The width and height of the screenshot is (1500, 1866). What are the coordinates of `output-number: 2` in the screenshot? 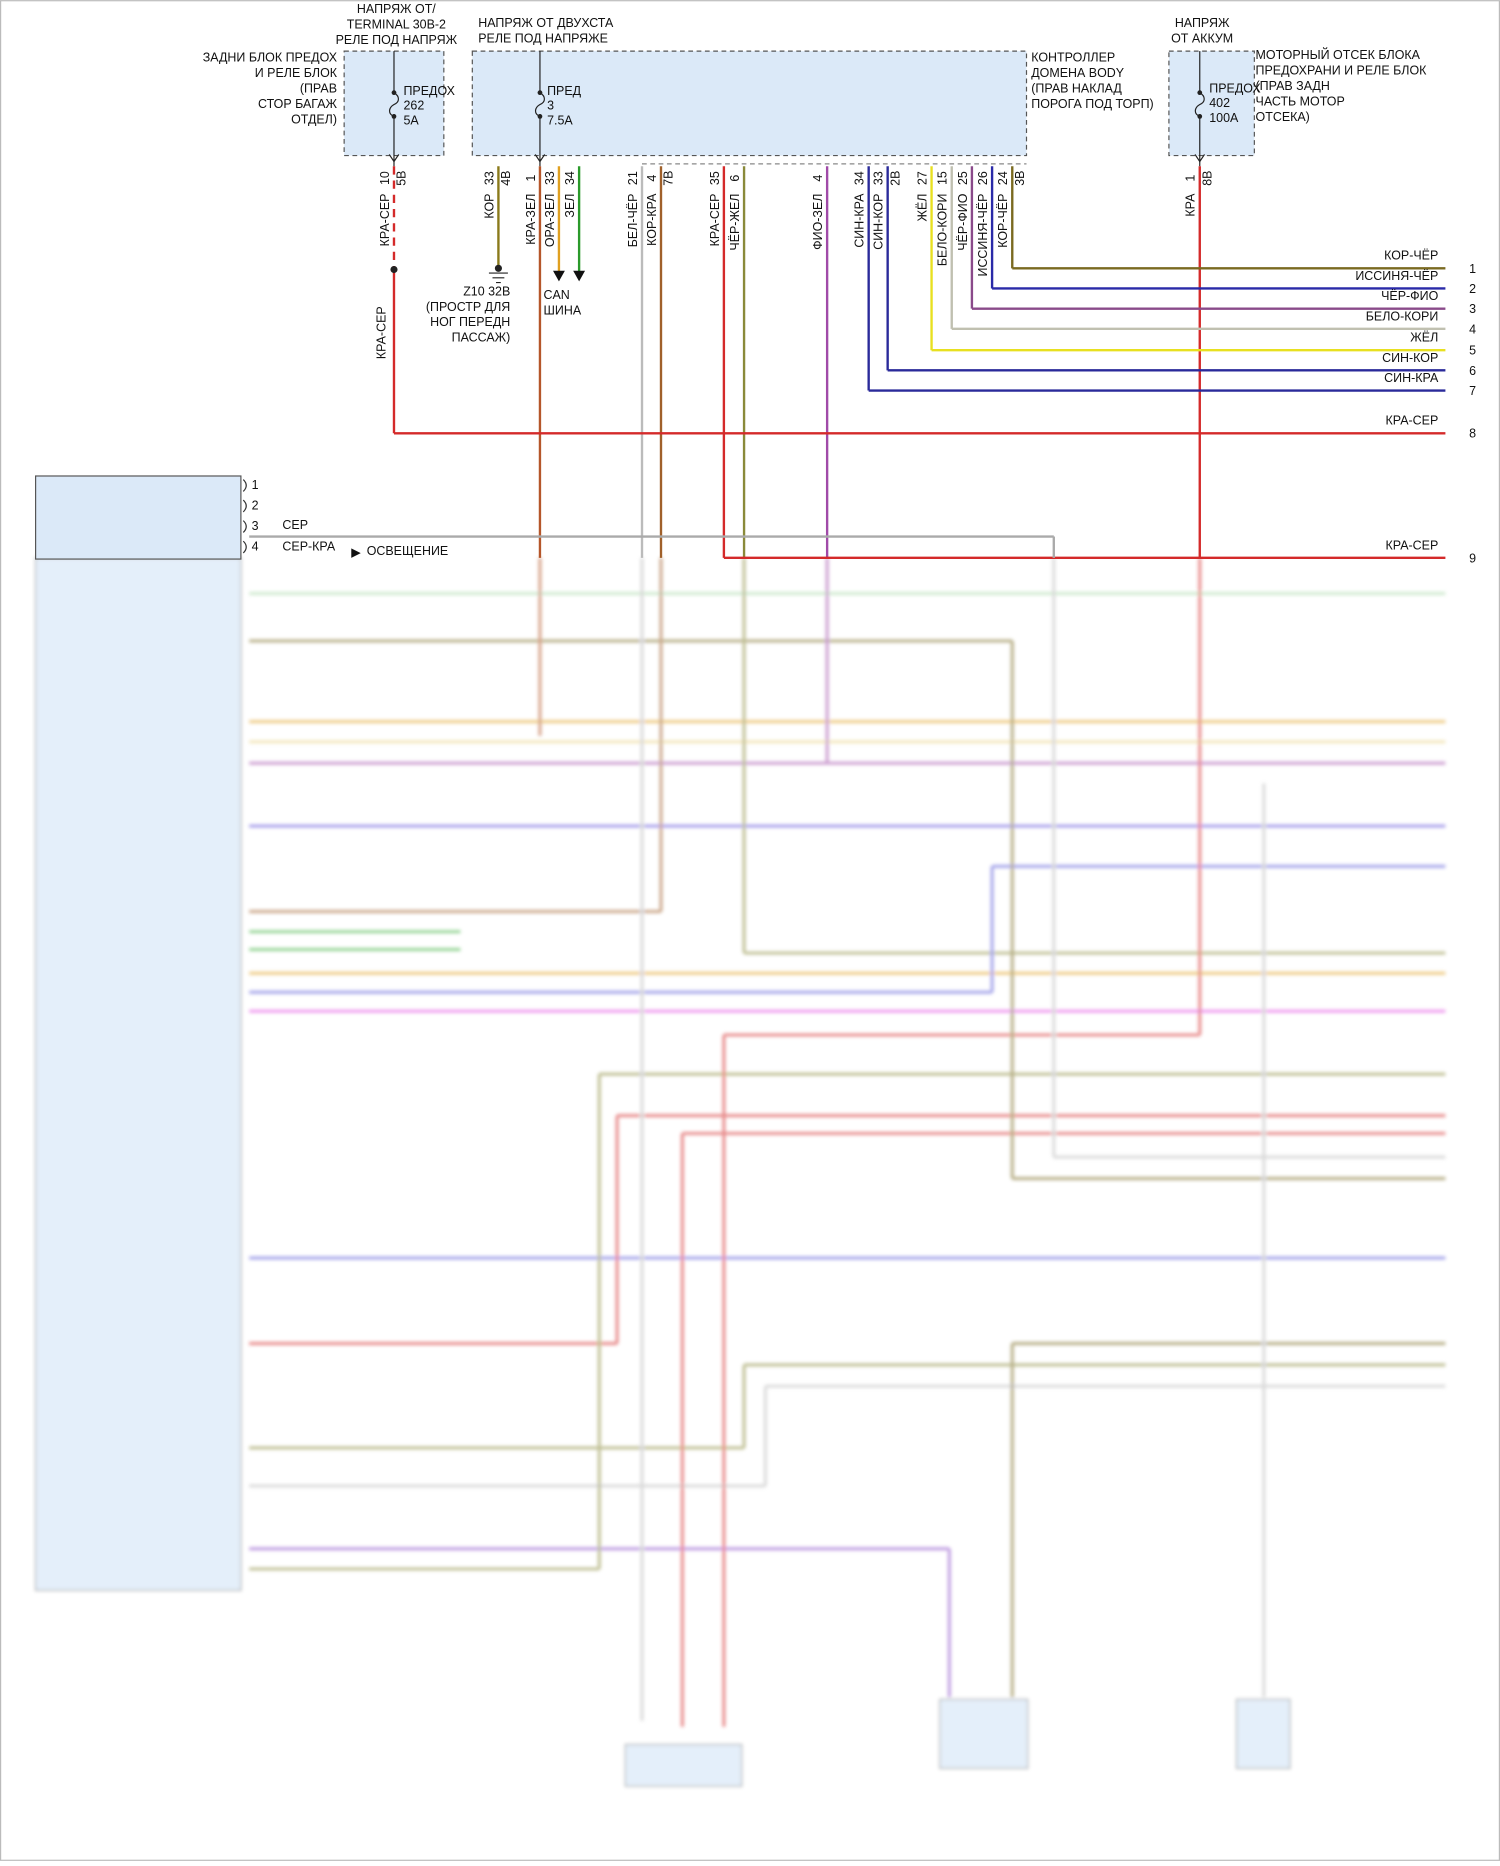 It's located at (1472, 289).